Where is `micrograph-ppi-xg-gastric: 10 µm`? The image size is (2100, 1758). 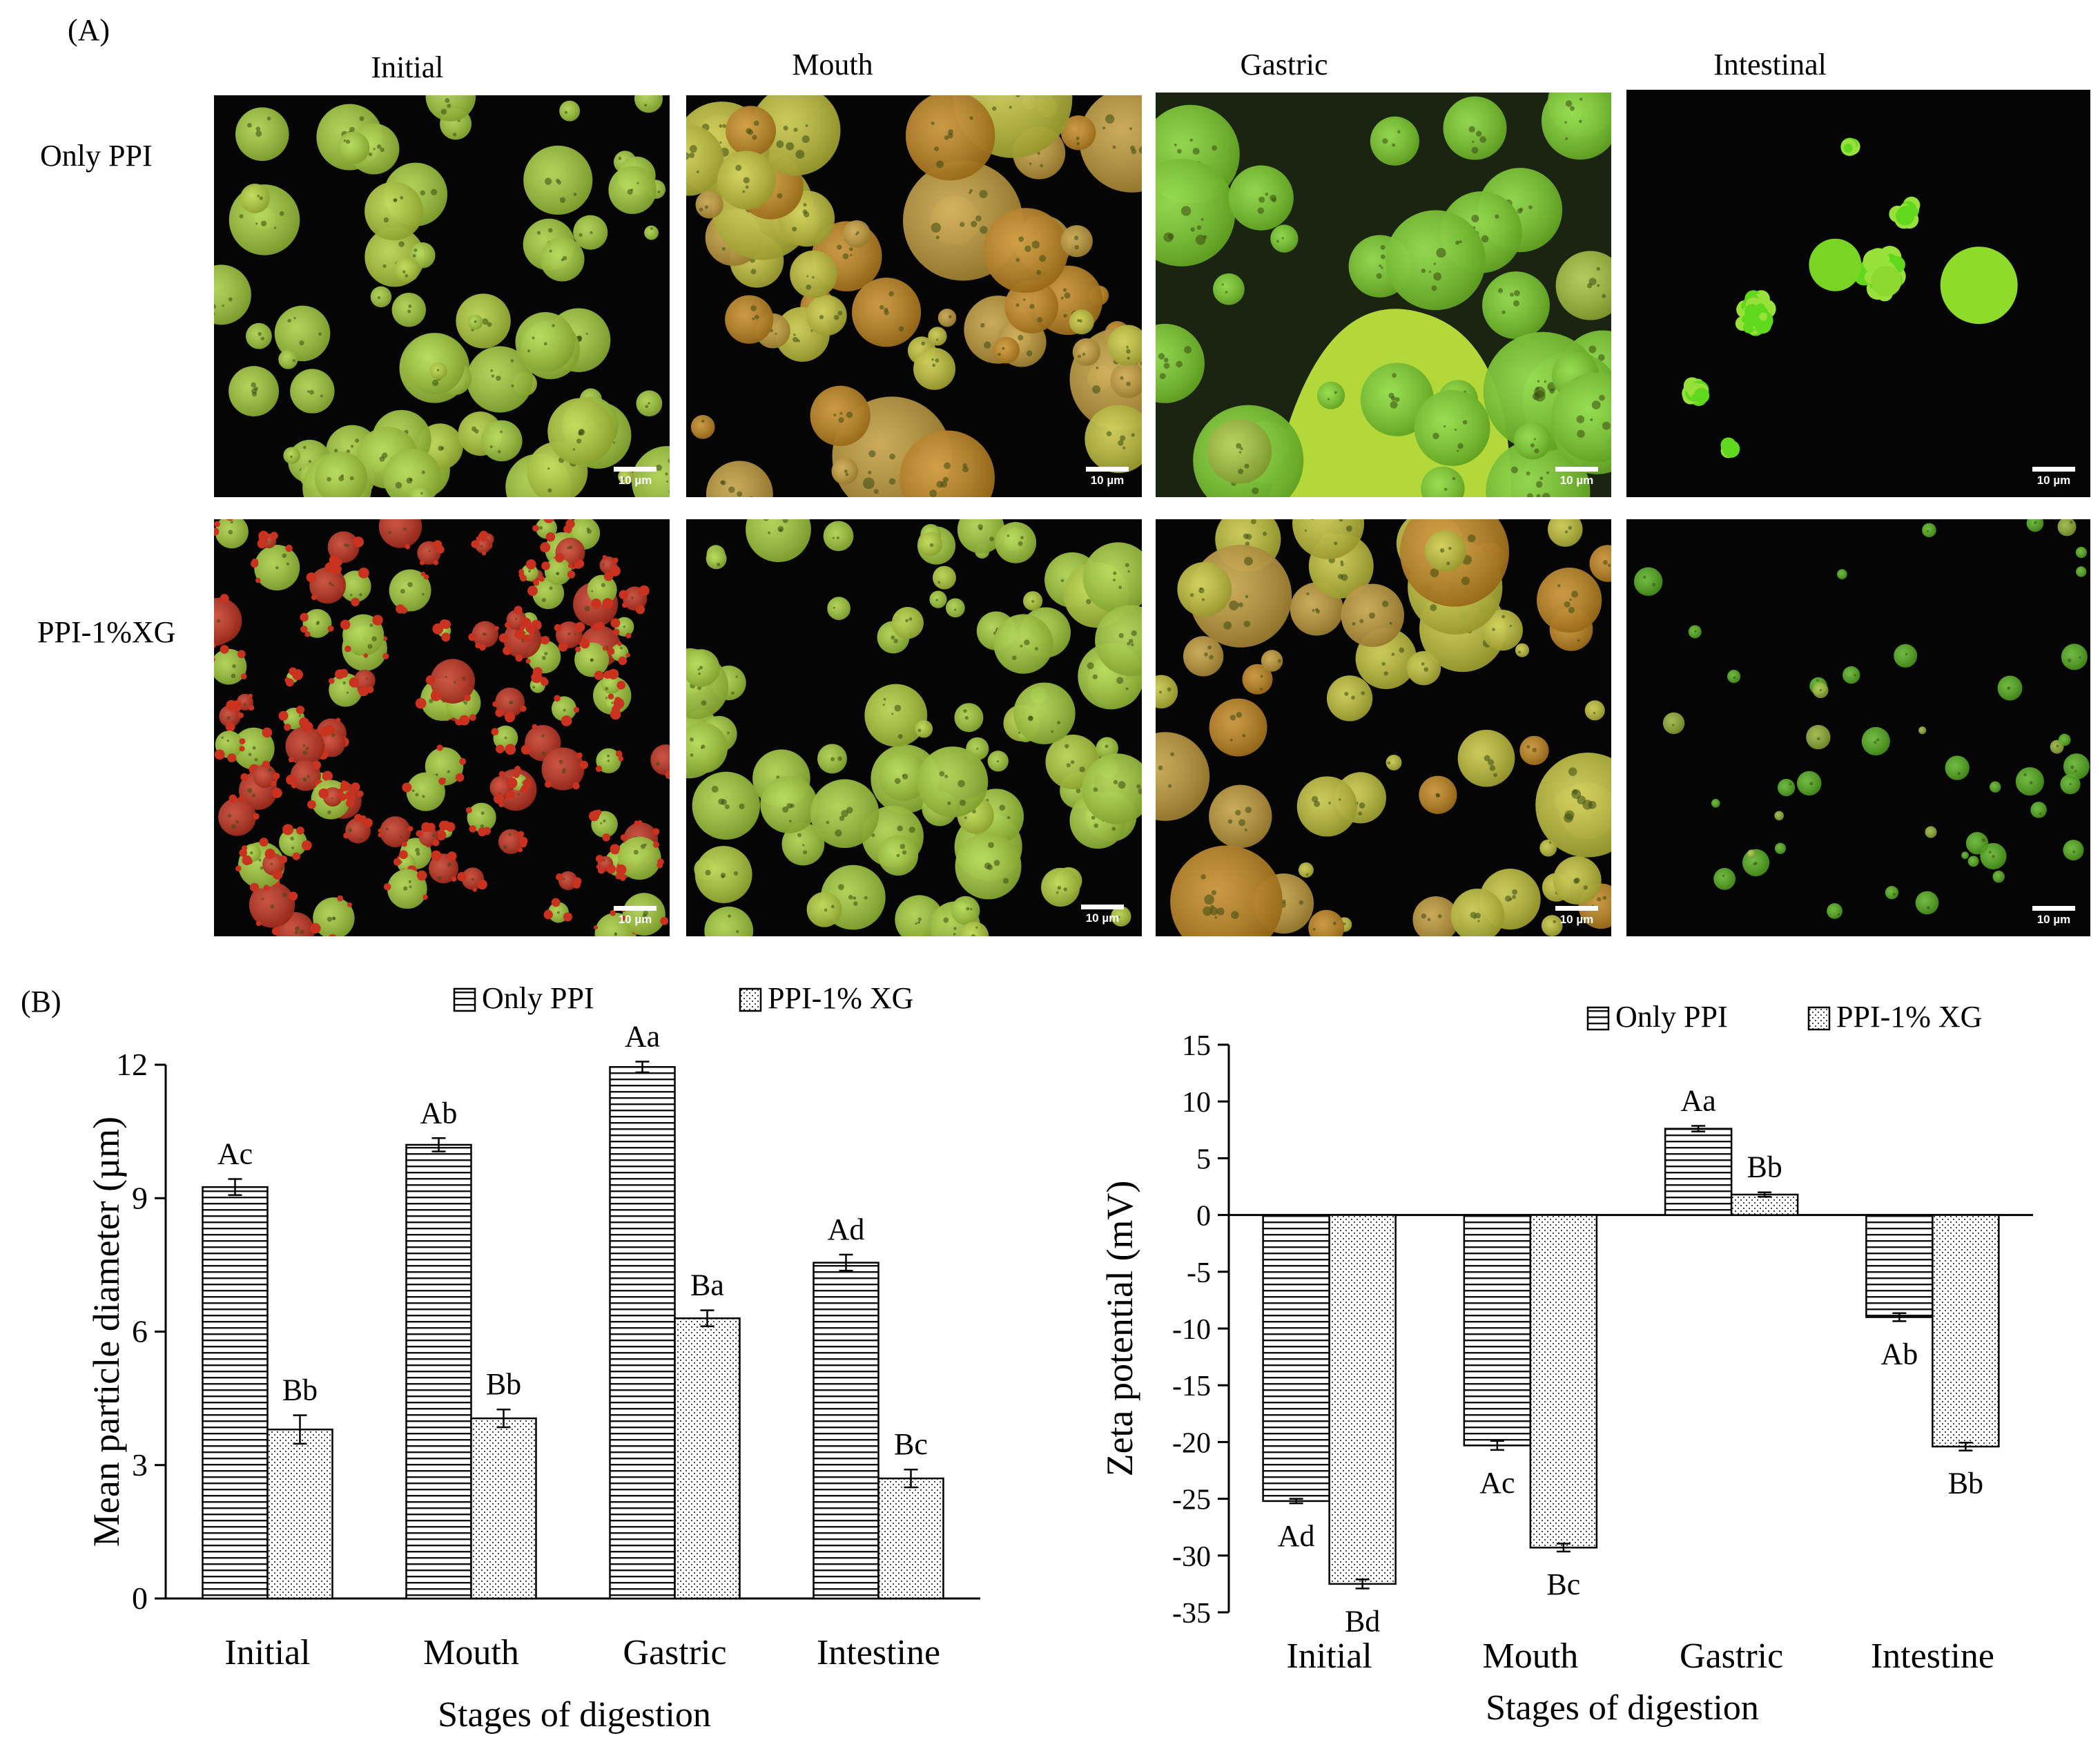
micrograph-ppi-xg-gastric: 10 µm is located at coordinates (1383, 727).